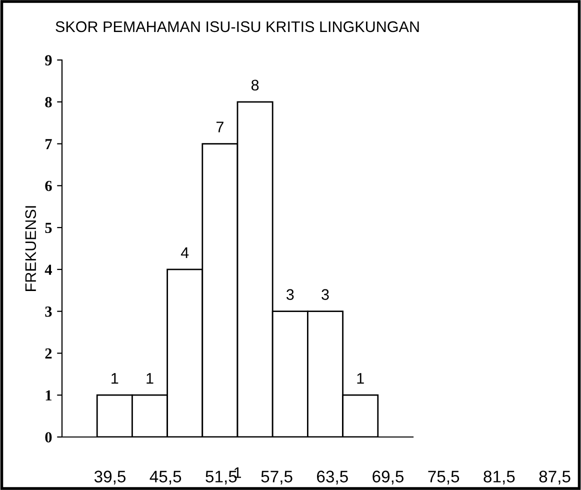 The width and height of the screenshot is (581, 490). I want to click on text: 45,5, so click(166, 477).